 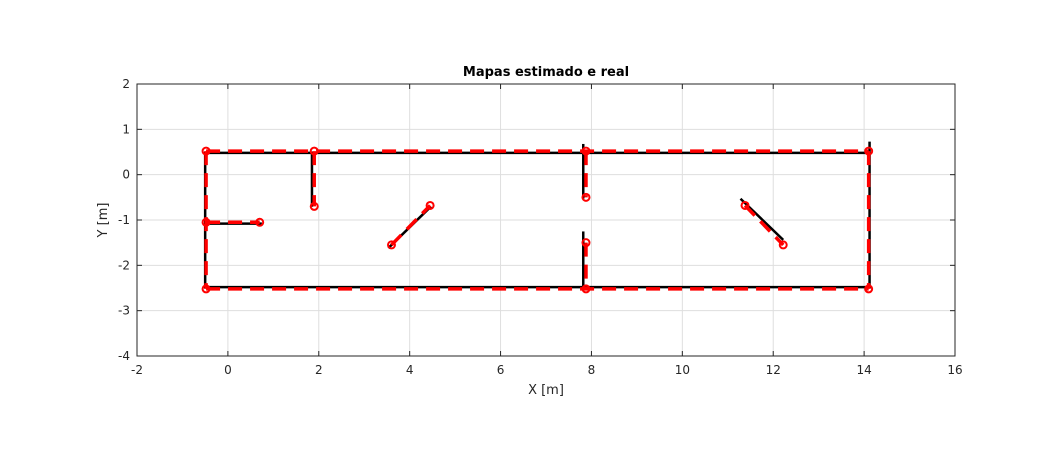 What do you see at coordinates (103, 221) in the screenshot?
I see `y-axis-label: Y [m]` at bounding box center [103, 221].